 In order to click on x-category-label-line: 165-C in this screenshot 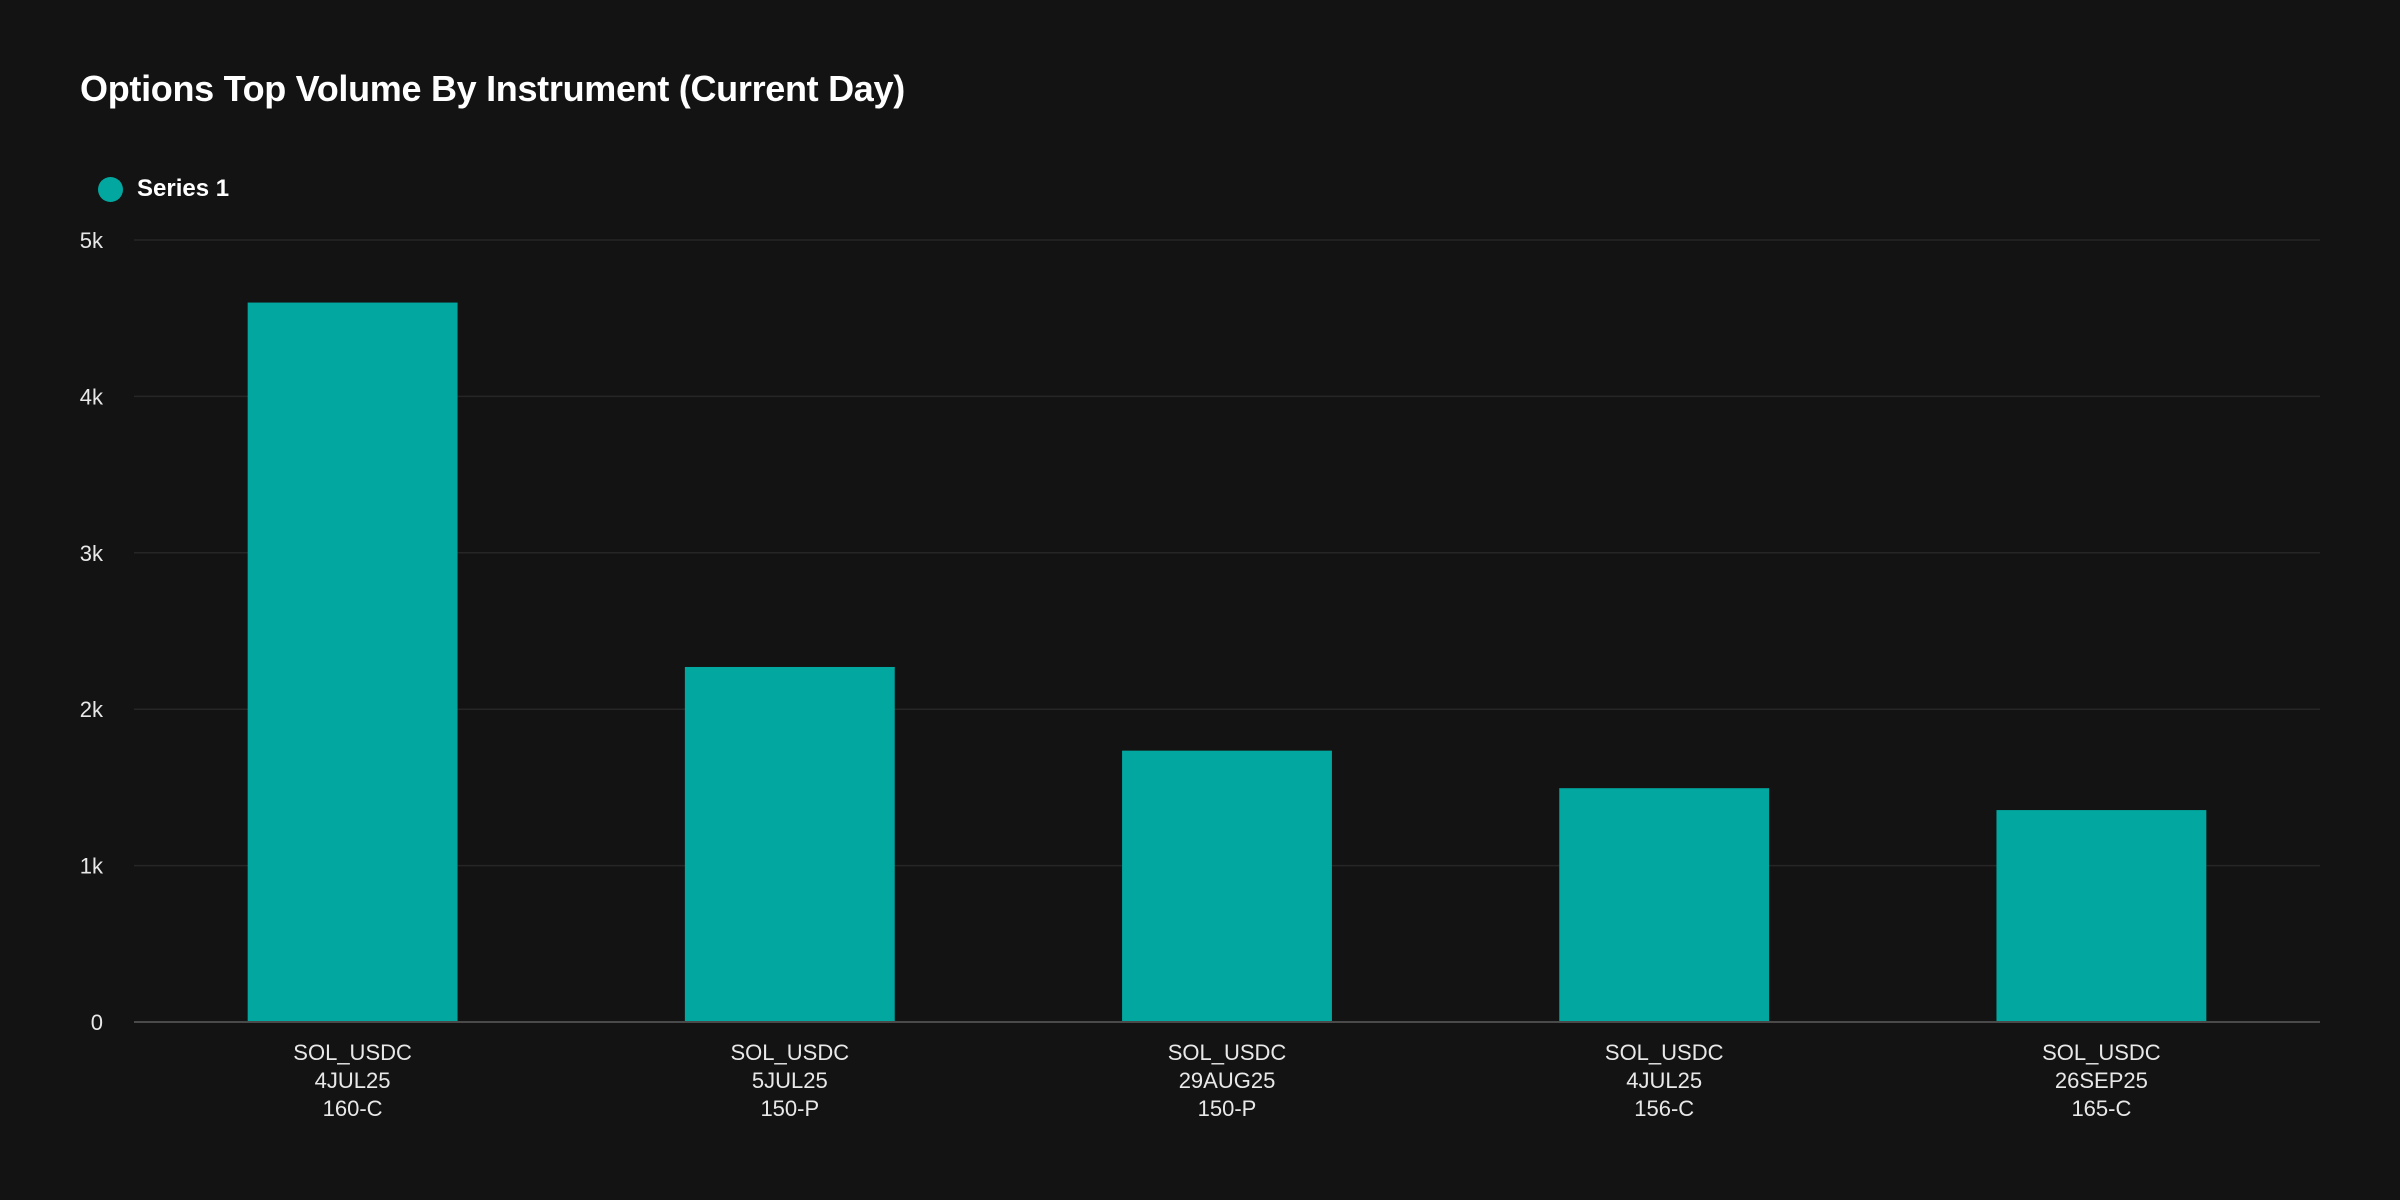, I will do `click(2101, 1108)`.